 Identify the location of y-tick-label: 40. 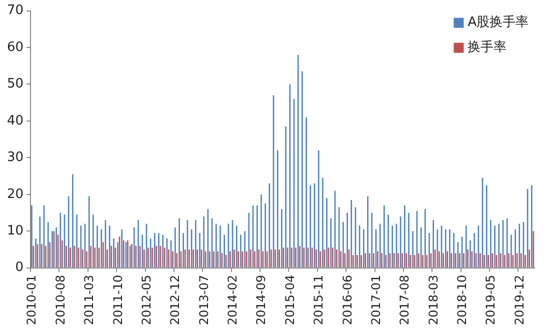
(15, 120).